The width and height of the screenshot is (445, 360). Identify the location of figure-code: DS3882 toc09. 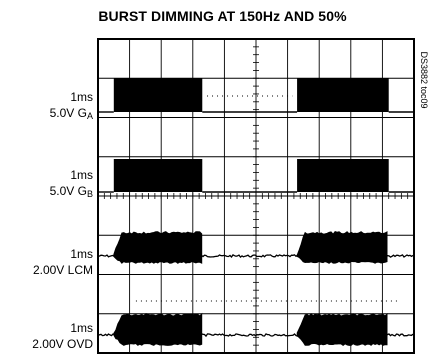
(424, 80).